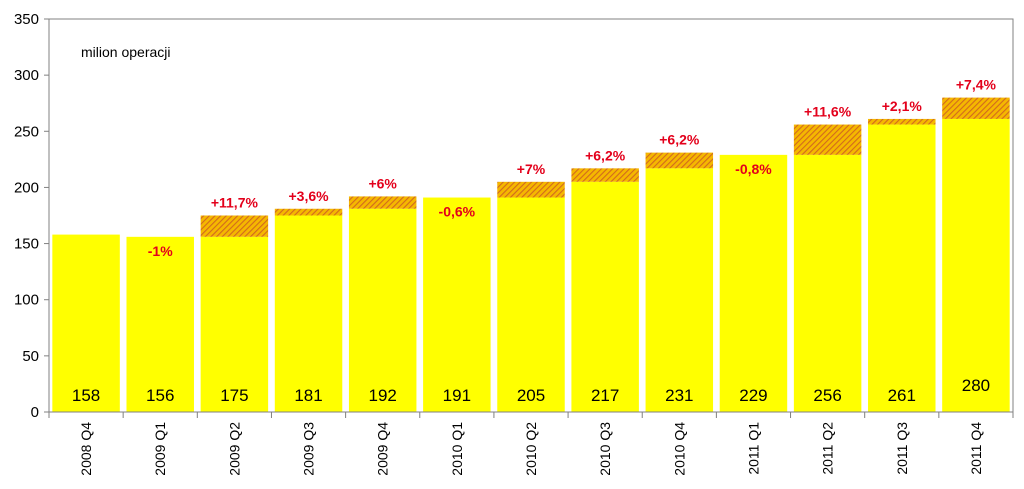  Describe the element at coordinates (160, 251) in the screenshot. I see `change-label: -1%` at that location.